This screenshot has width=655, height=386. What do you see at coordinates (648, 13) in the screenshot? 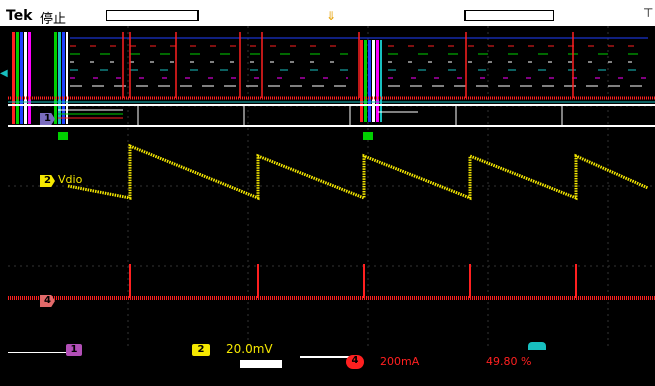
I see `corner-marker-icon: ⊤` at bounding box center [648, 13].